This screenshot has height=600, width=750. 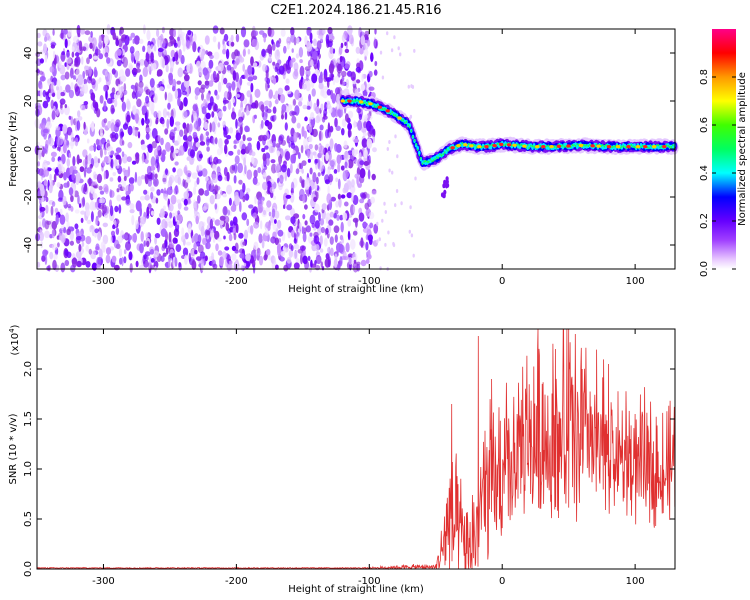 I want to click on spectrogram-y-label: Frequency (Hz), so click(x=13, y=149).